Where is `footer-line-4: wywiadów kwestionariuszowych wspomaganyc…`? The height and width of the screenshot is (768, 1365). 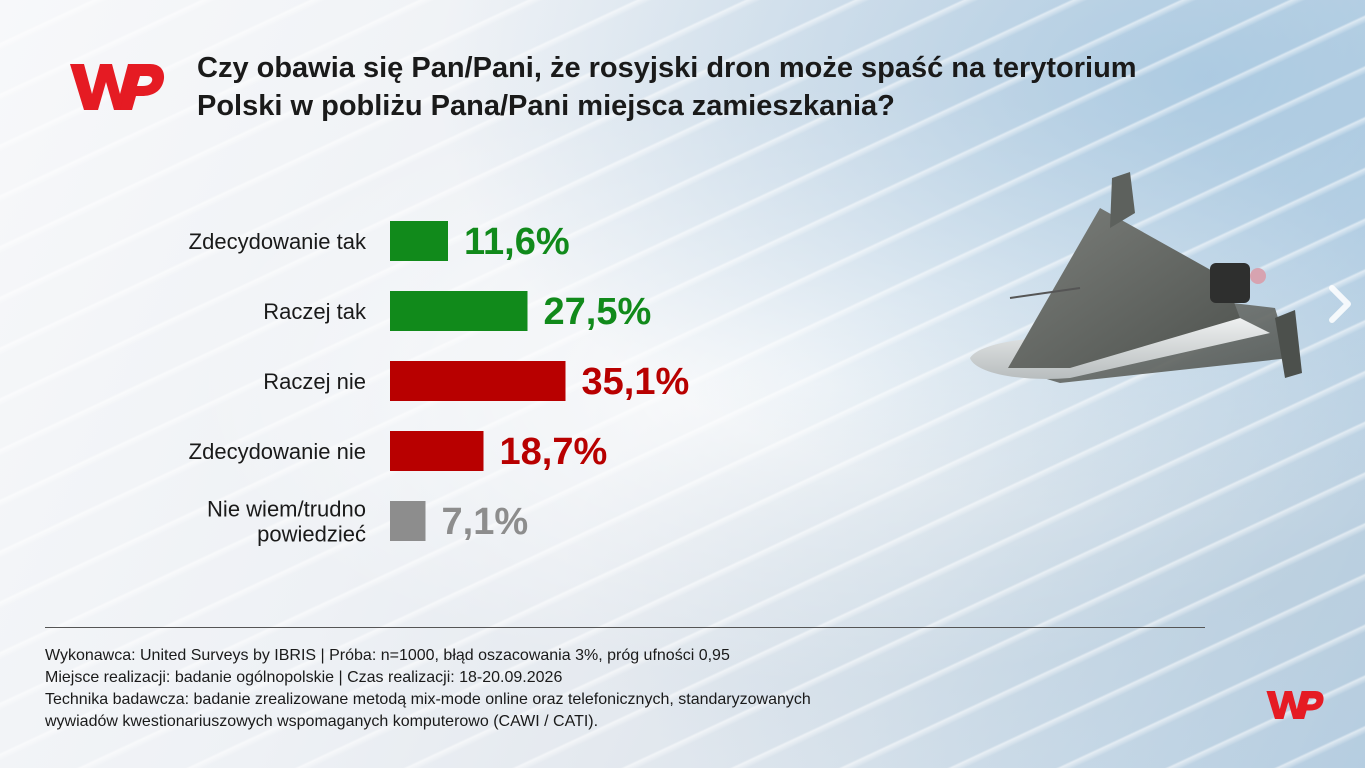 footer-line-4: wywiadów kwestionariuszowych wspomaganyc… is located at coordinates (322, 721).